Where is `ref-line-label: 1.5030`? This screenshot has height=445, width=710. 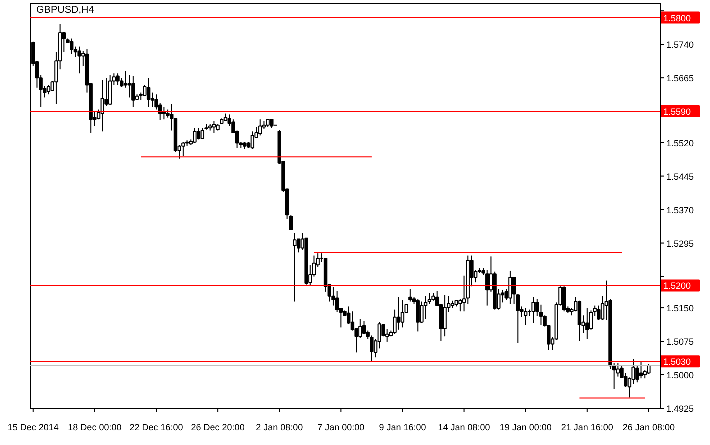
ref-line-label: 1.5030 is located at coordinates (678, 362).